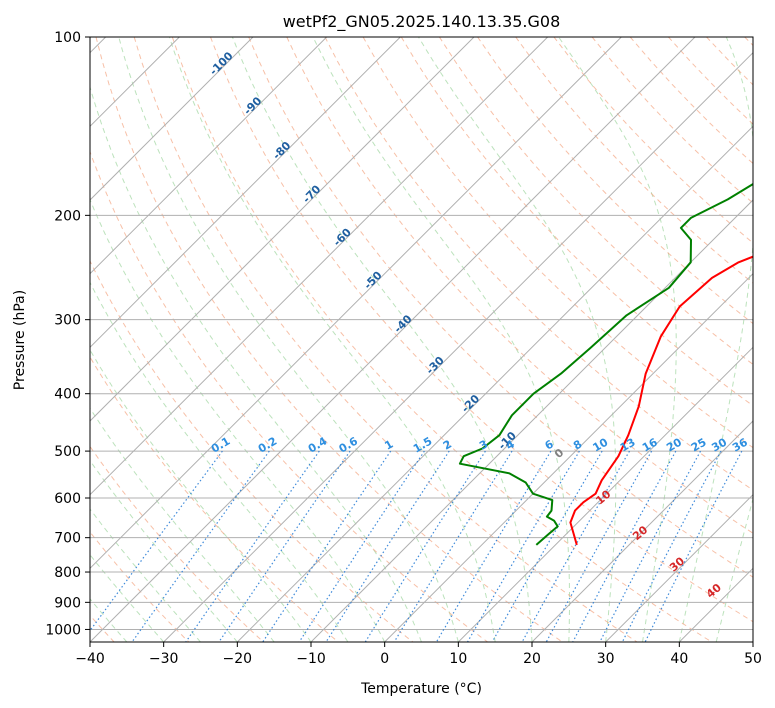 The width and height of the screenshot is (775, 708). I want to click on x-tick-label: 20, so click(532, 659).